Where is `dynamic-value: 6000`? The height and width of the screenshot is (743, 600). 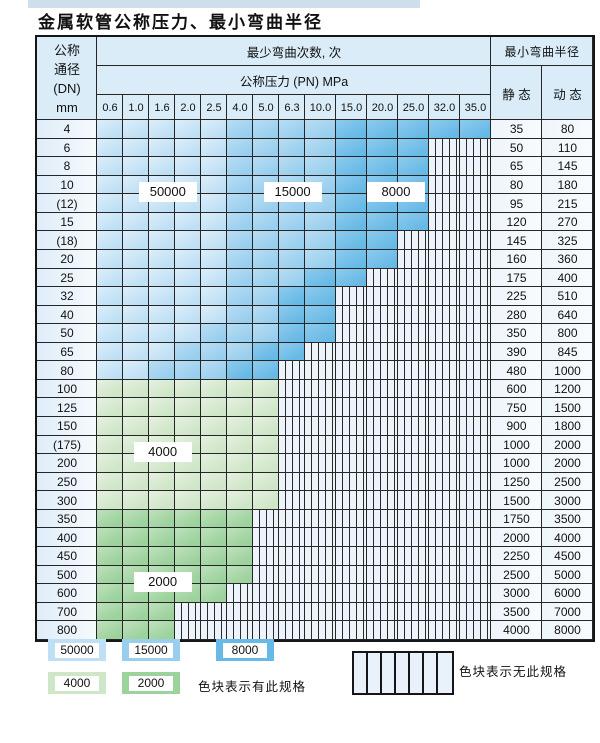
dynamic-value: 6000 is located at coordinates (567, 593).